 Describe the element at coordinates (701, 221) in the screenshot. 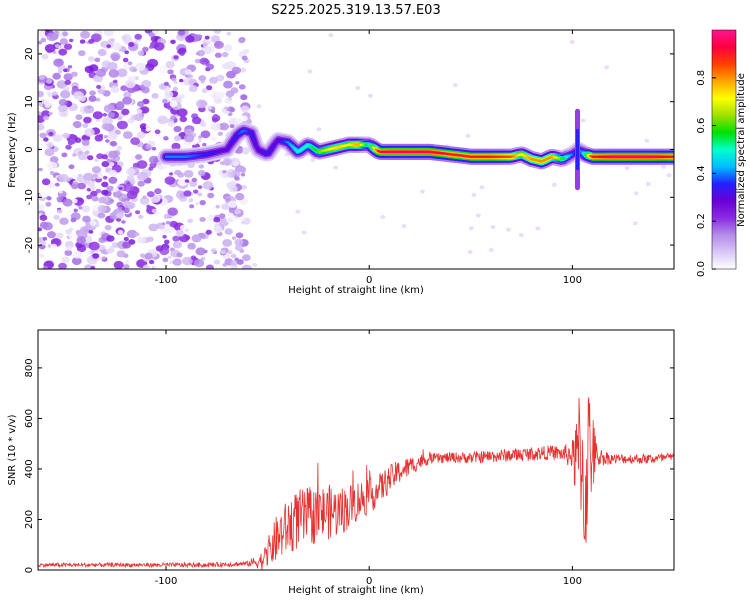

I see `colorbar-tick-label: 0.2` at that location.